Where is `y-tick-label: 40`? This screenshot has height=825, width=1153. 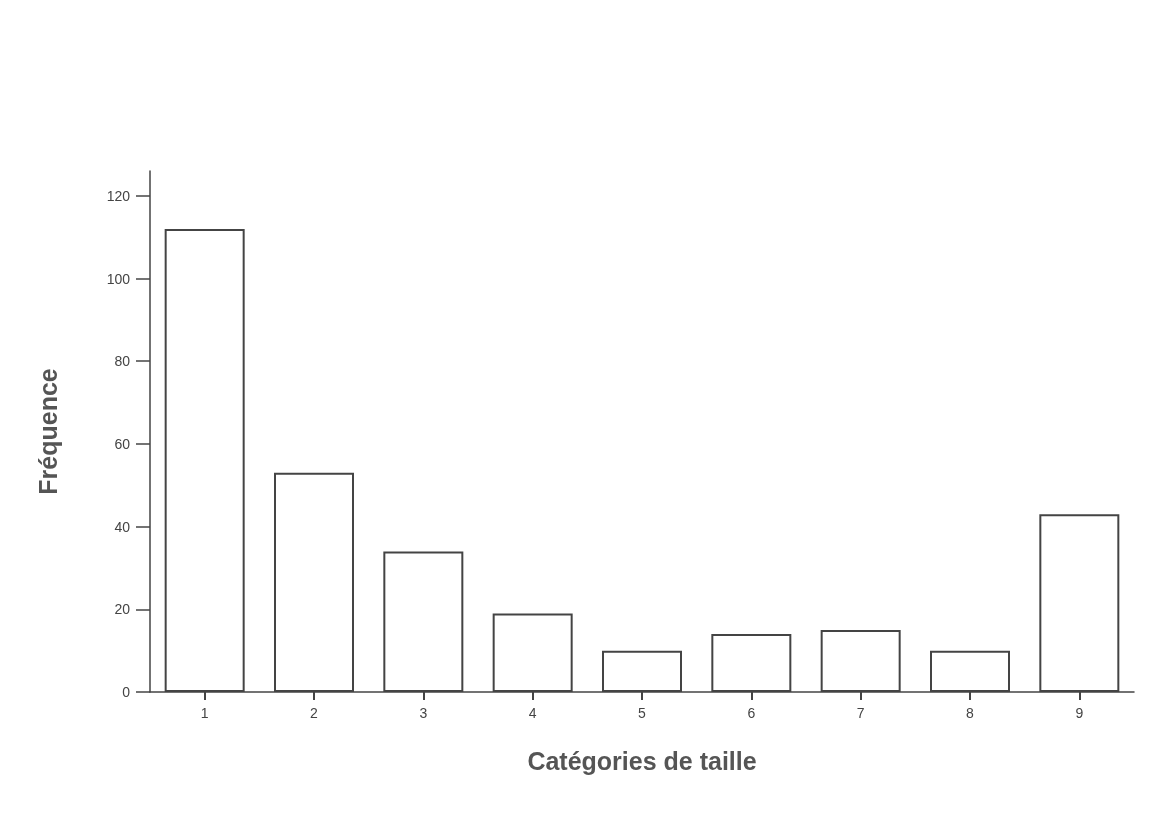 y-tick-label: 40 is located at coordinates (122, 526).